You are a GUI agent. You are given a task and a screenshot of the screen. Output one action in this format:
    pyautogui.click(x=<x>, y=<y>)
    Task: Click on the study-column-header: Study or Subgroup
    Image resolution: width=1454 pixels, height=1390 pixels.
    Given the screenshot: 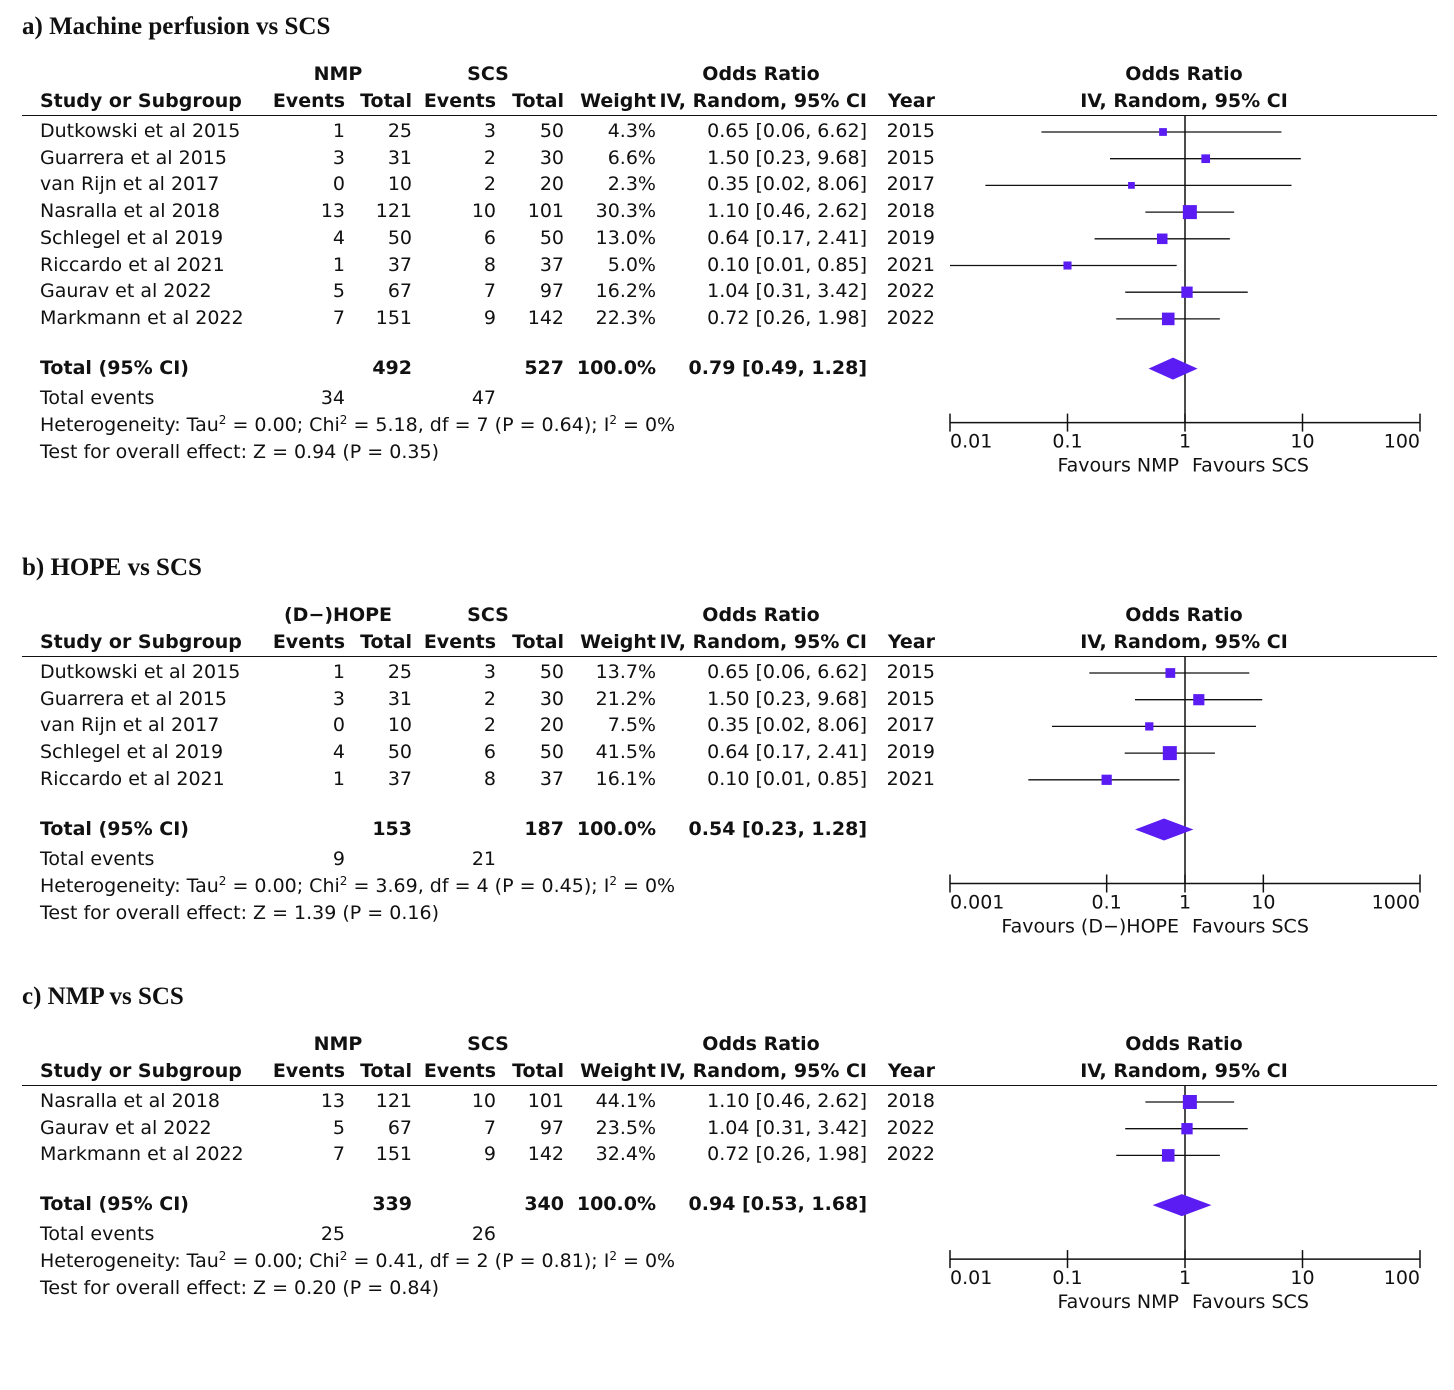 What is the action you would take?
    pyautogui.click(x=141, y=1071)
    